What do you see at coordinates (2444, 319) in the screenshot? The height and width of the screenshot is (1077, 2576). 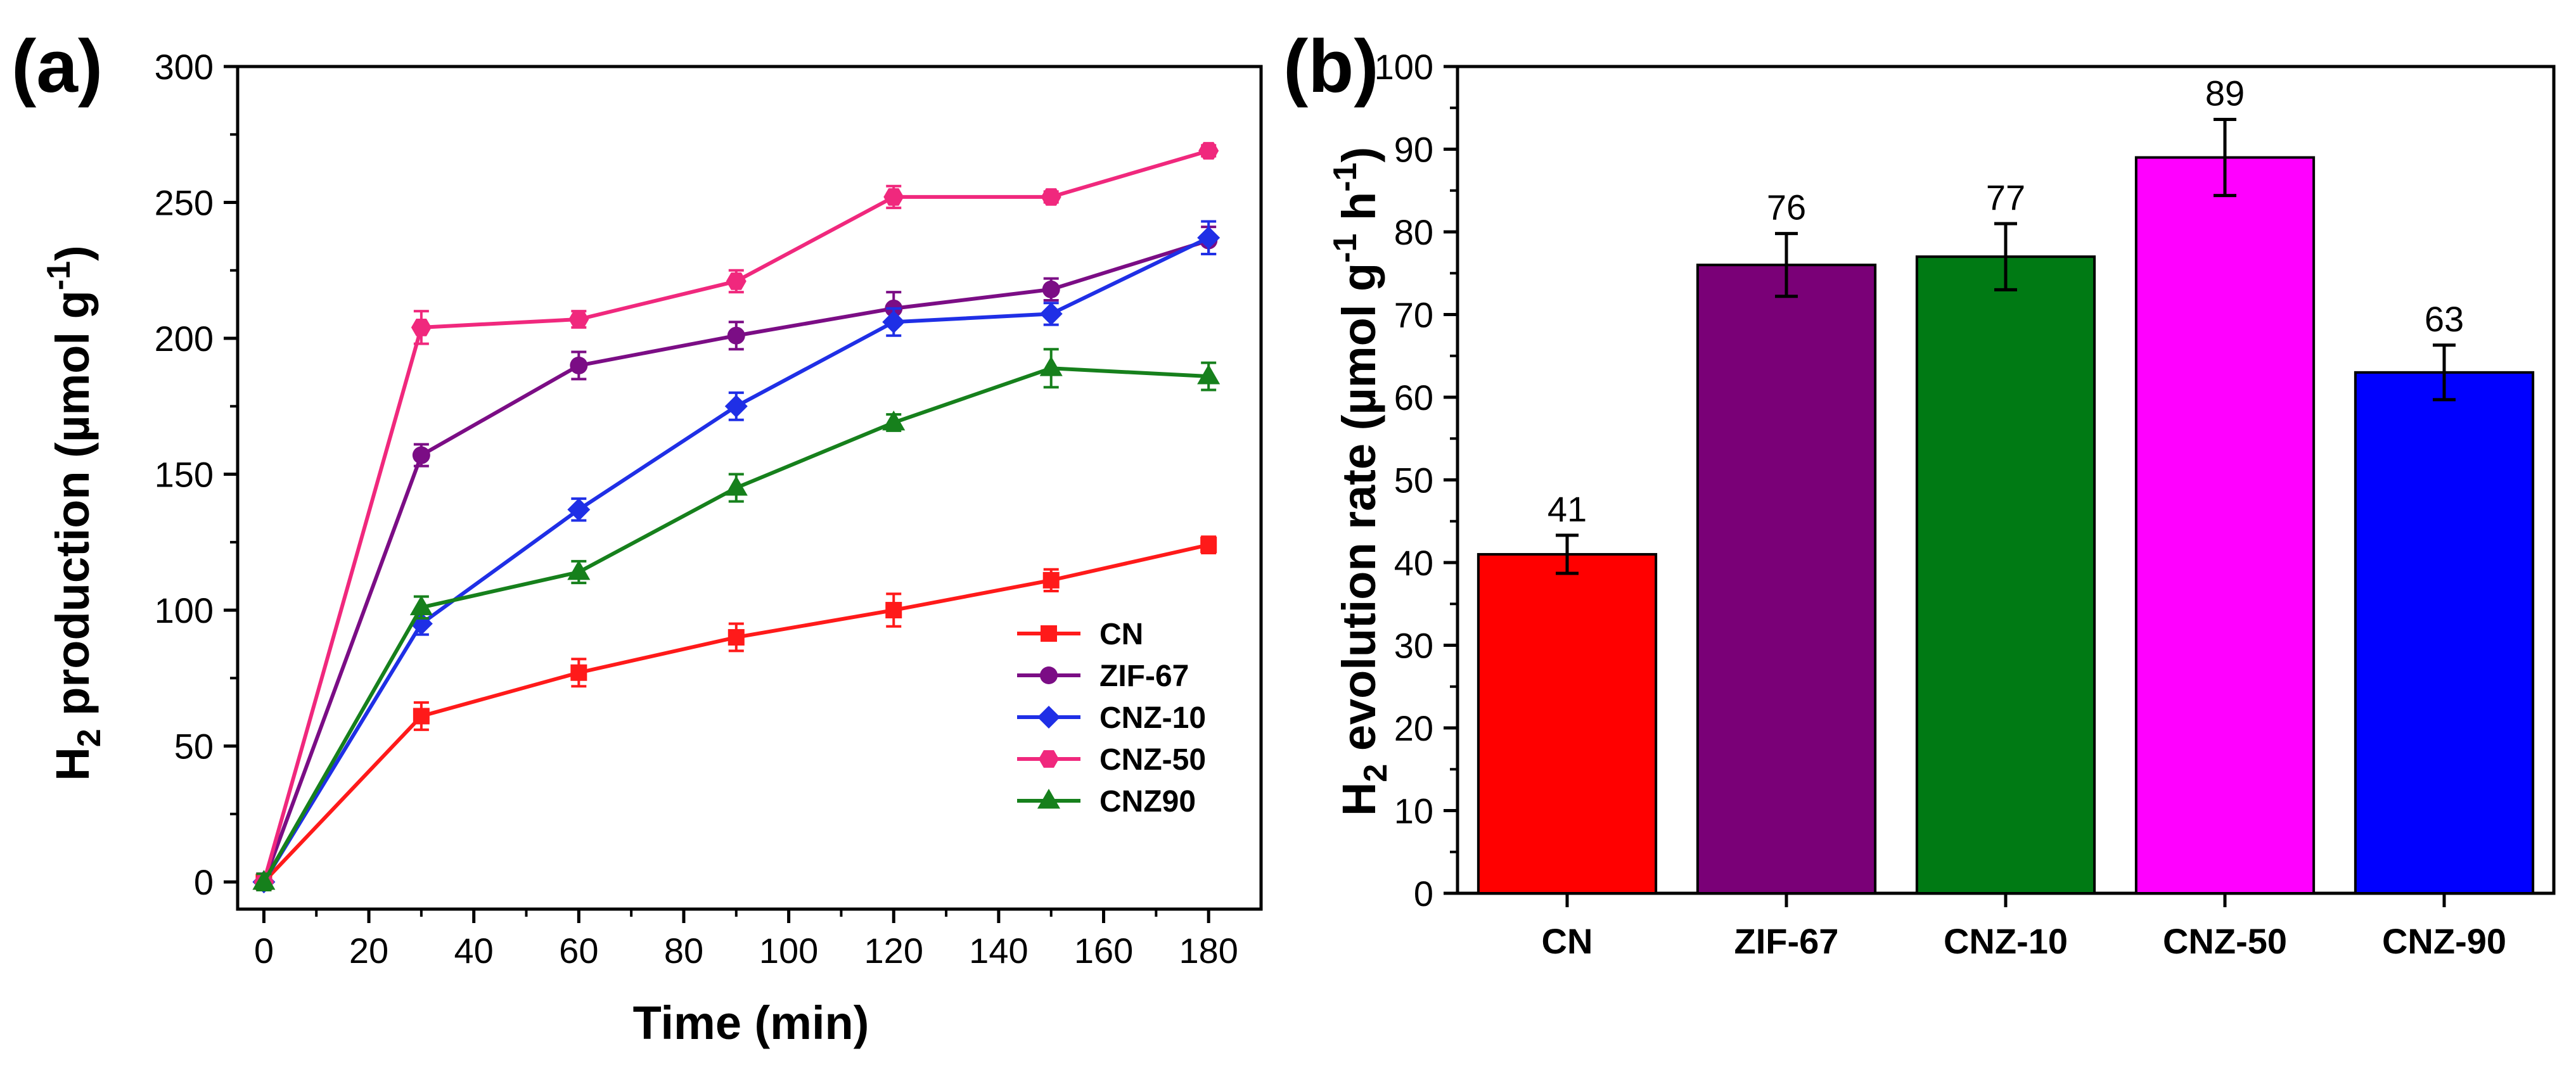 I see `bar-value-label: 63` at bounding box center [2444, 319].